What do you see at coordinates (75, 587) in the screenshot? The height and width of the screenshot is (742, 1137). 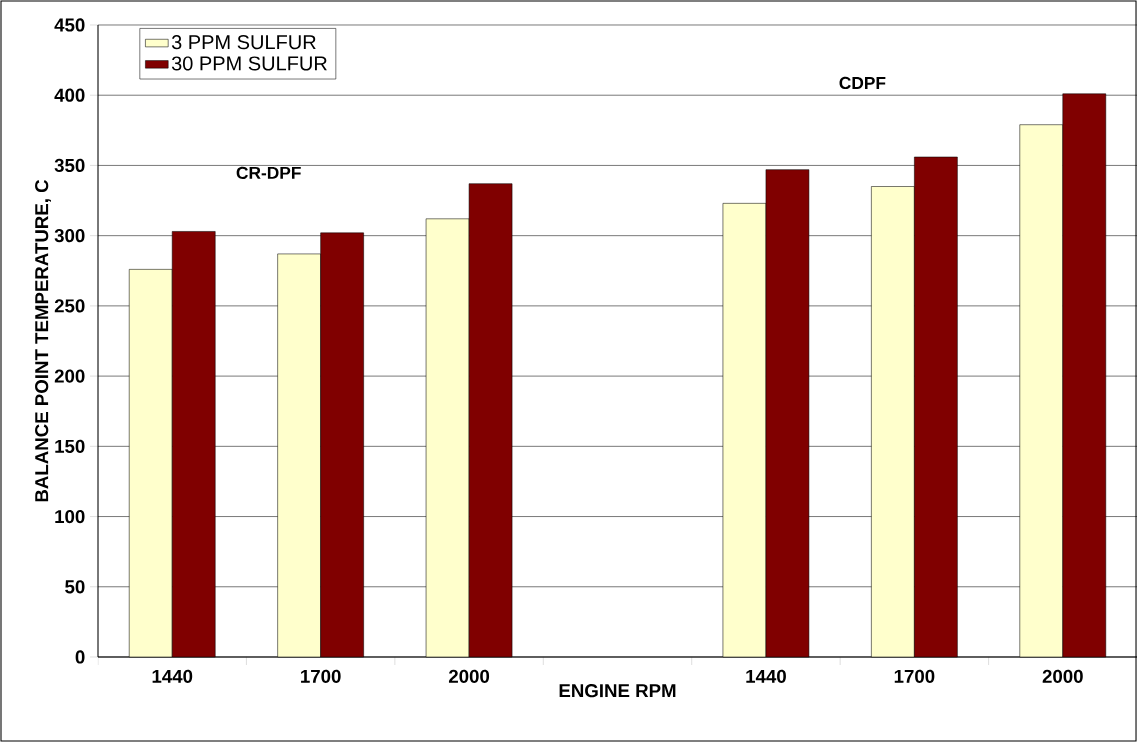 I see `y-tick-label: 50` at bounding box center [75, 587].